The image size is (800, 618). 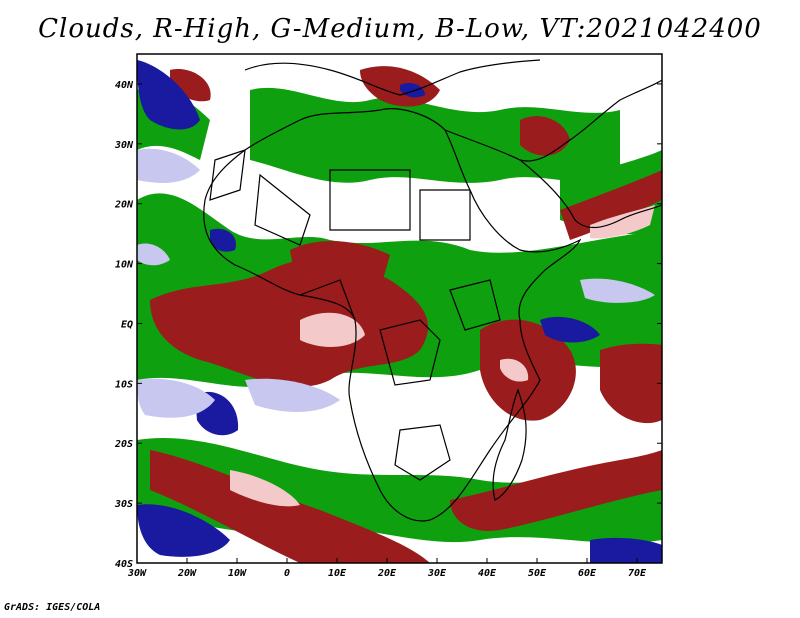 What do you see at coordinates (287, 573) in the screenshot?
I see `lon-tick-label: 0` at bounding box center [287, 573].